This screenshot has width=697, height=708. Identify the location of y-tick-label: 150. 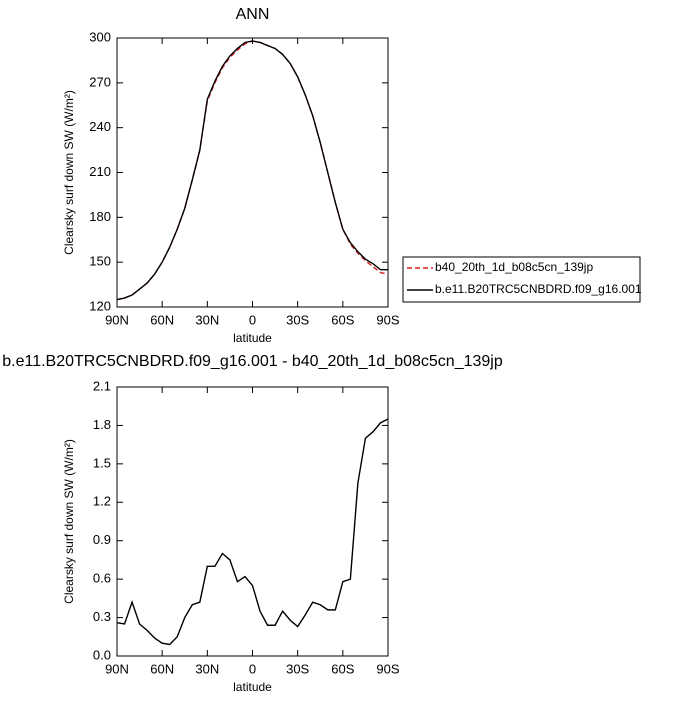
(100, 261).